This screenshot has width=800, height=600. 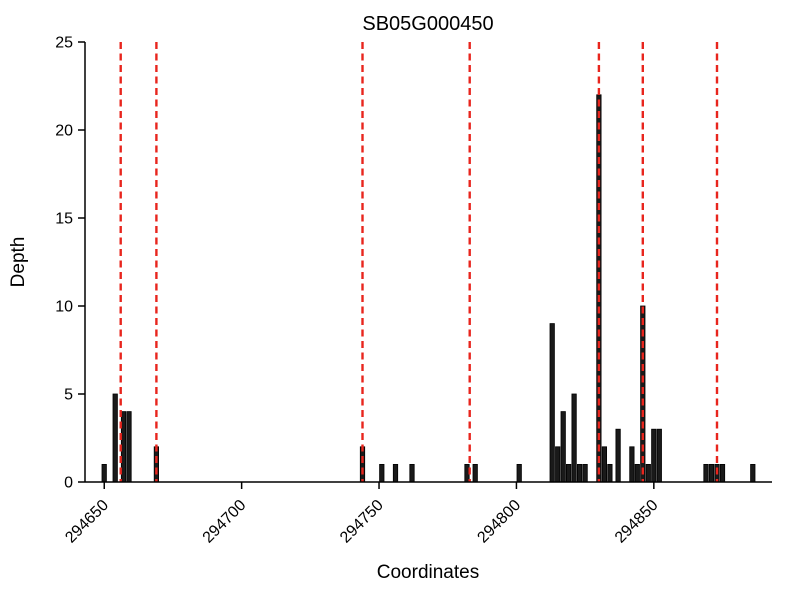 I want to click on y-tick-label: 0, so click(x=68, y=483).